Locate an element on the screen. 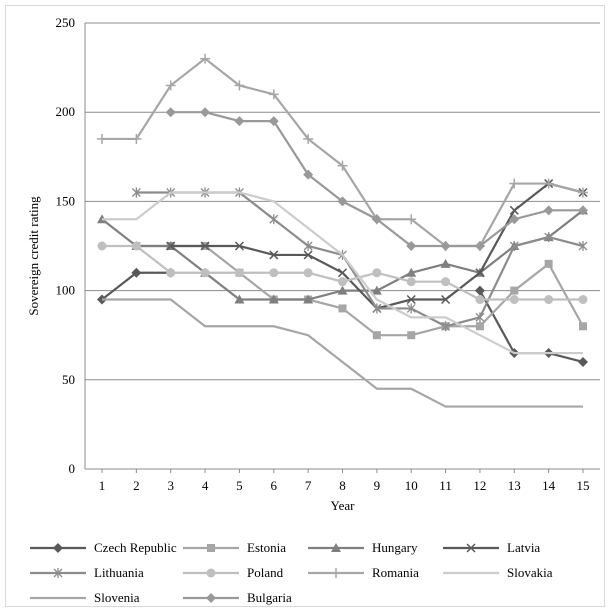  legend-label: Slovenia is located at coordinates (117, 597).